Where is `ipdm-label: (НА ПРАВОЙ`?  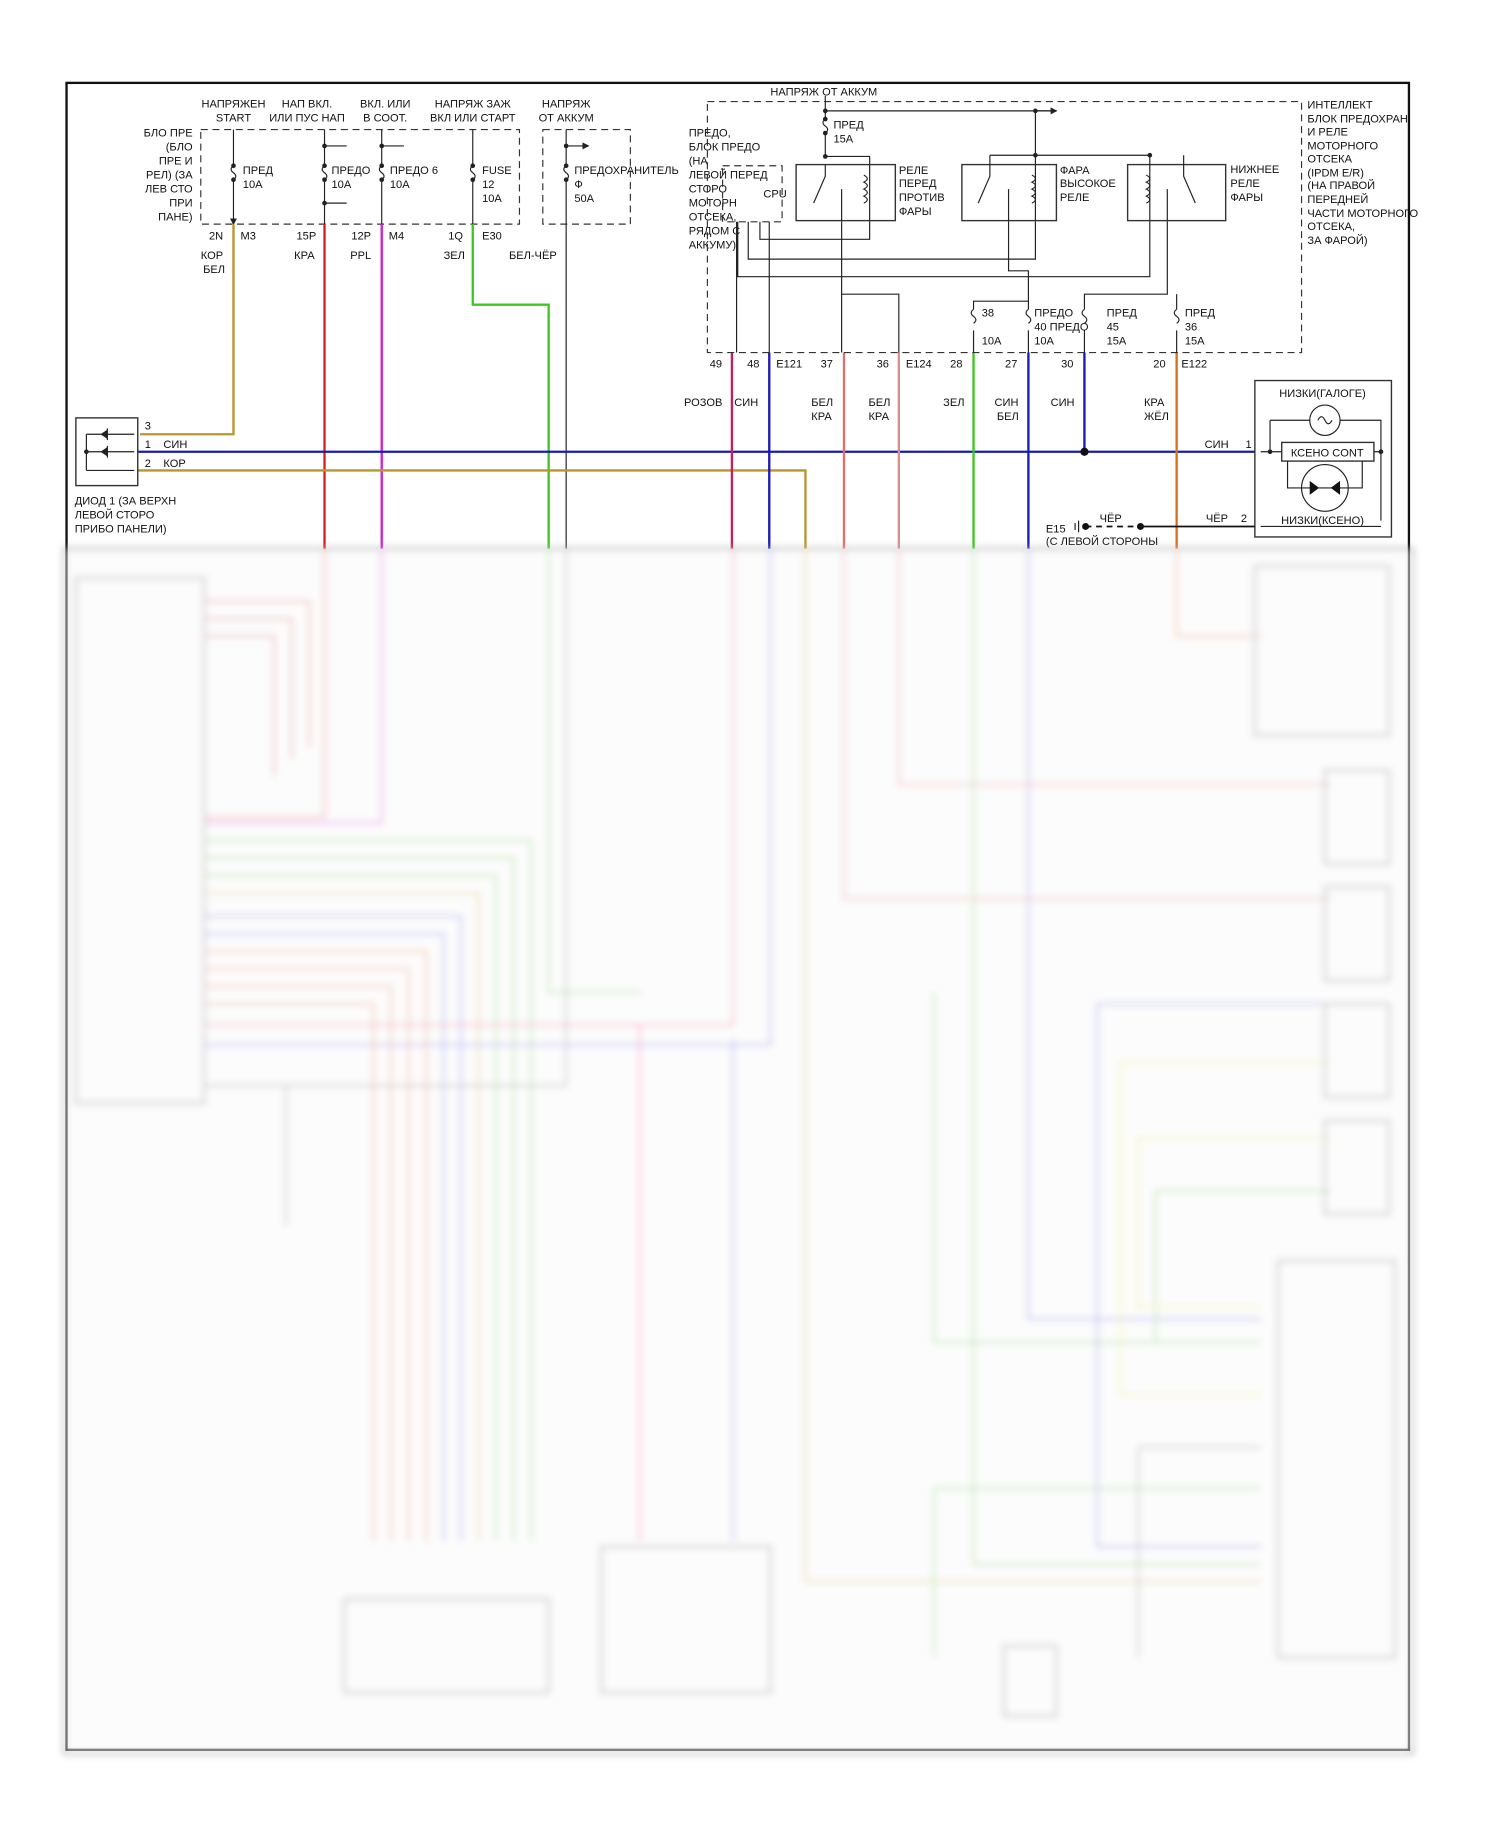
ipdm-label: (НА ПРАВОЙ is located at coordinates (1341, 185).